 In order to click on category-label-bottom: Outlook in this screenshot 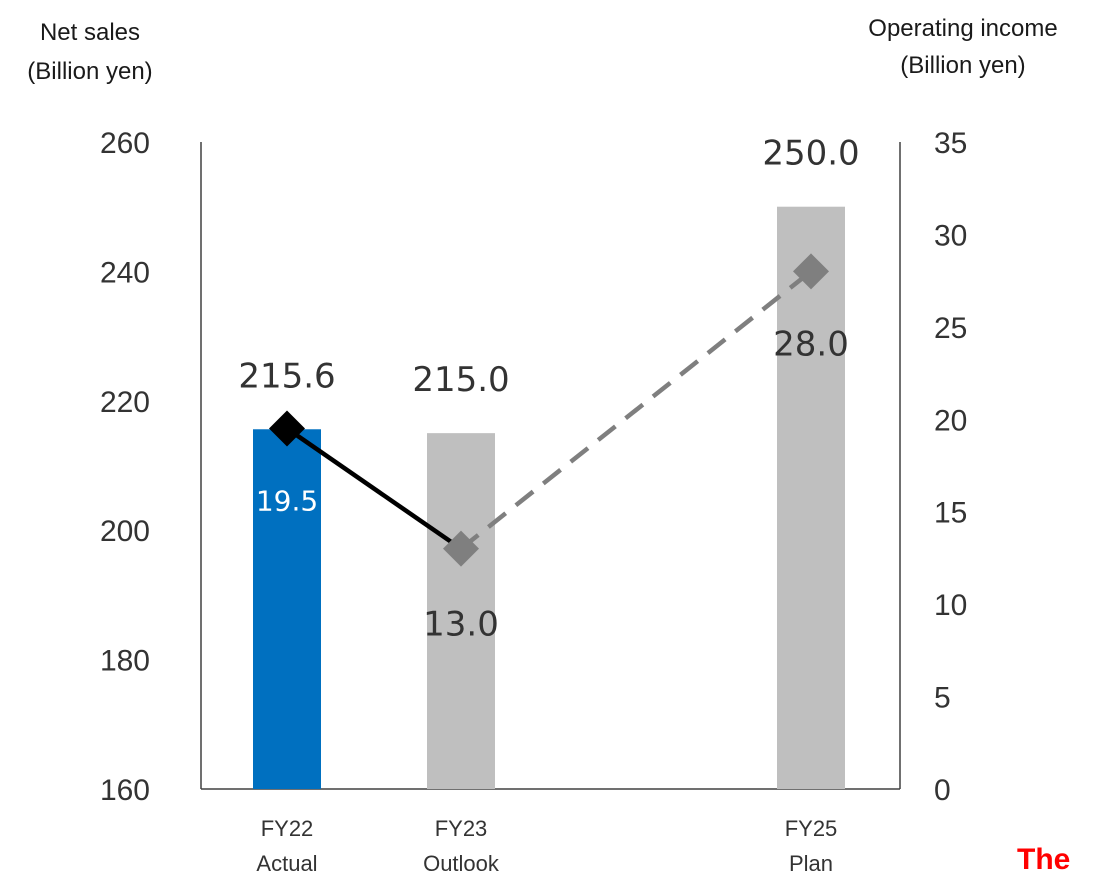, I will do `click(461, 863)`.